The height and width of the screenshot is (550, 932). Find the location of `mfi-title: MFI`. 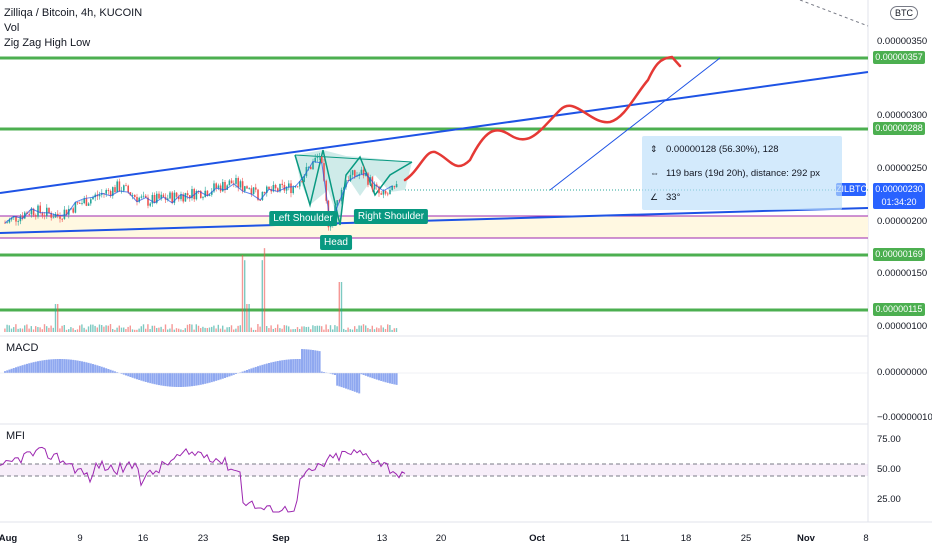

mfi-title: MFI is located at coordinates (15, 436).